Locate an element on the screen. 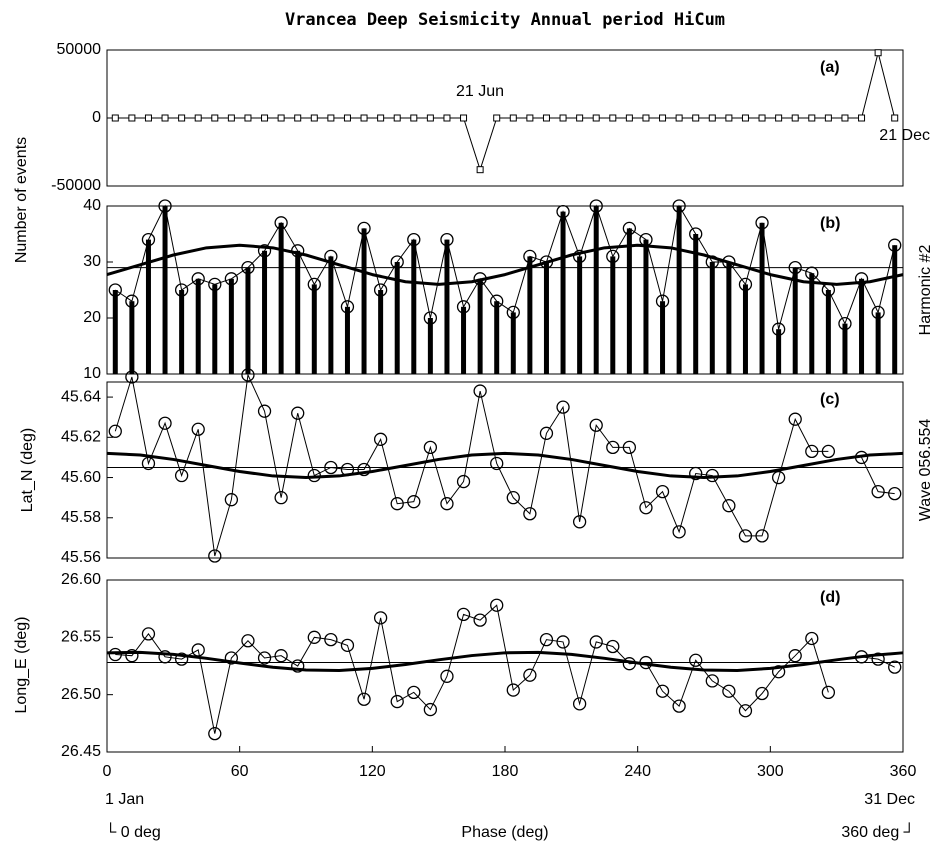  panel-label: (b) is located at coordinates (830, 223).